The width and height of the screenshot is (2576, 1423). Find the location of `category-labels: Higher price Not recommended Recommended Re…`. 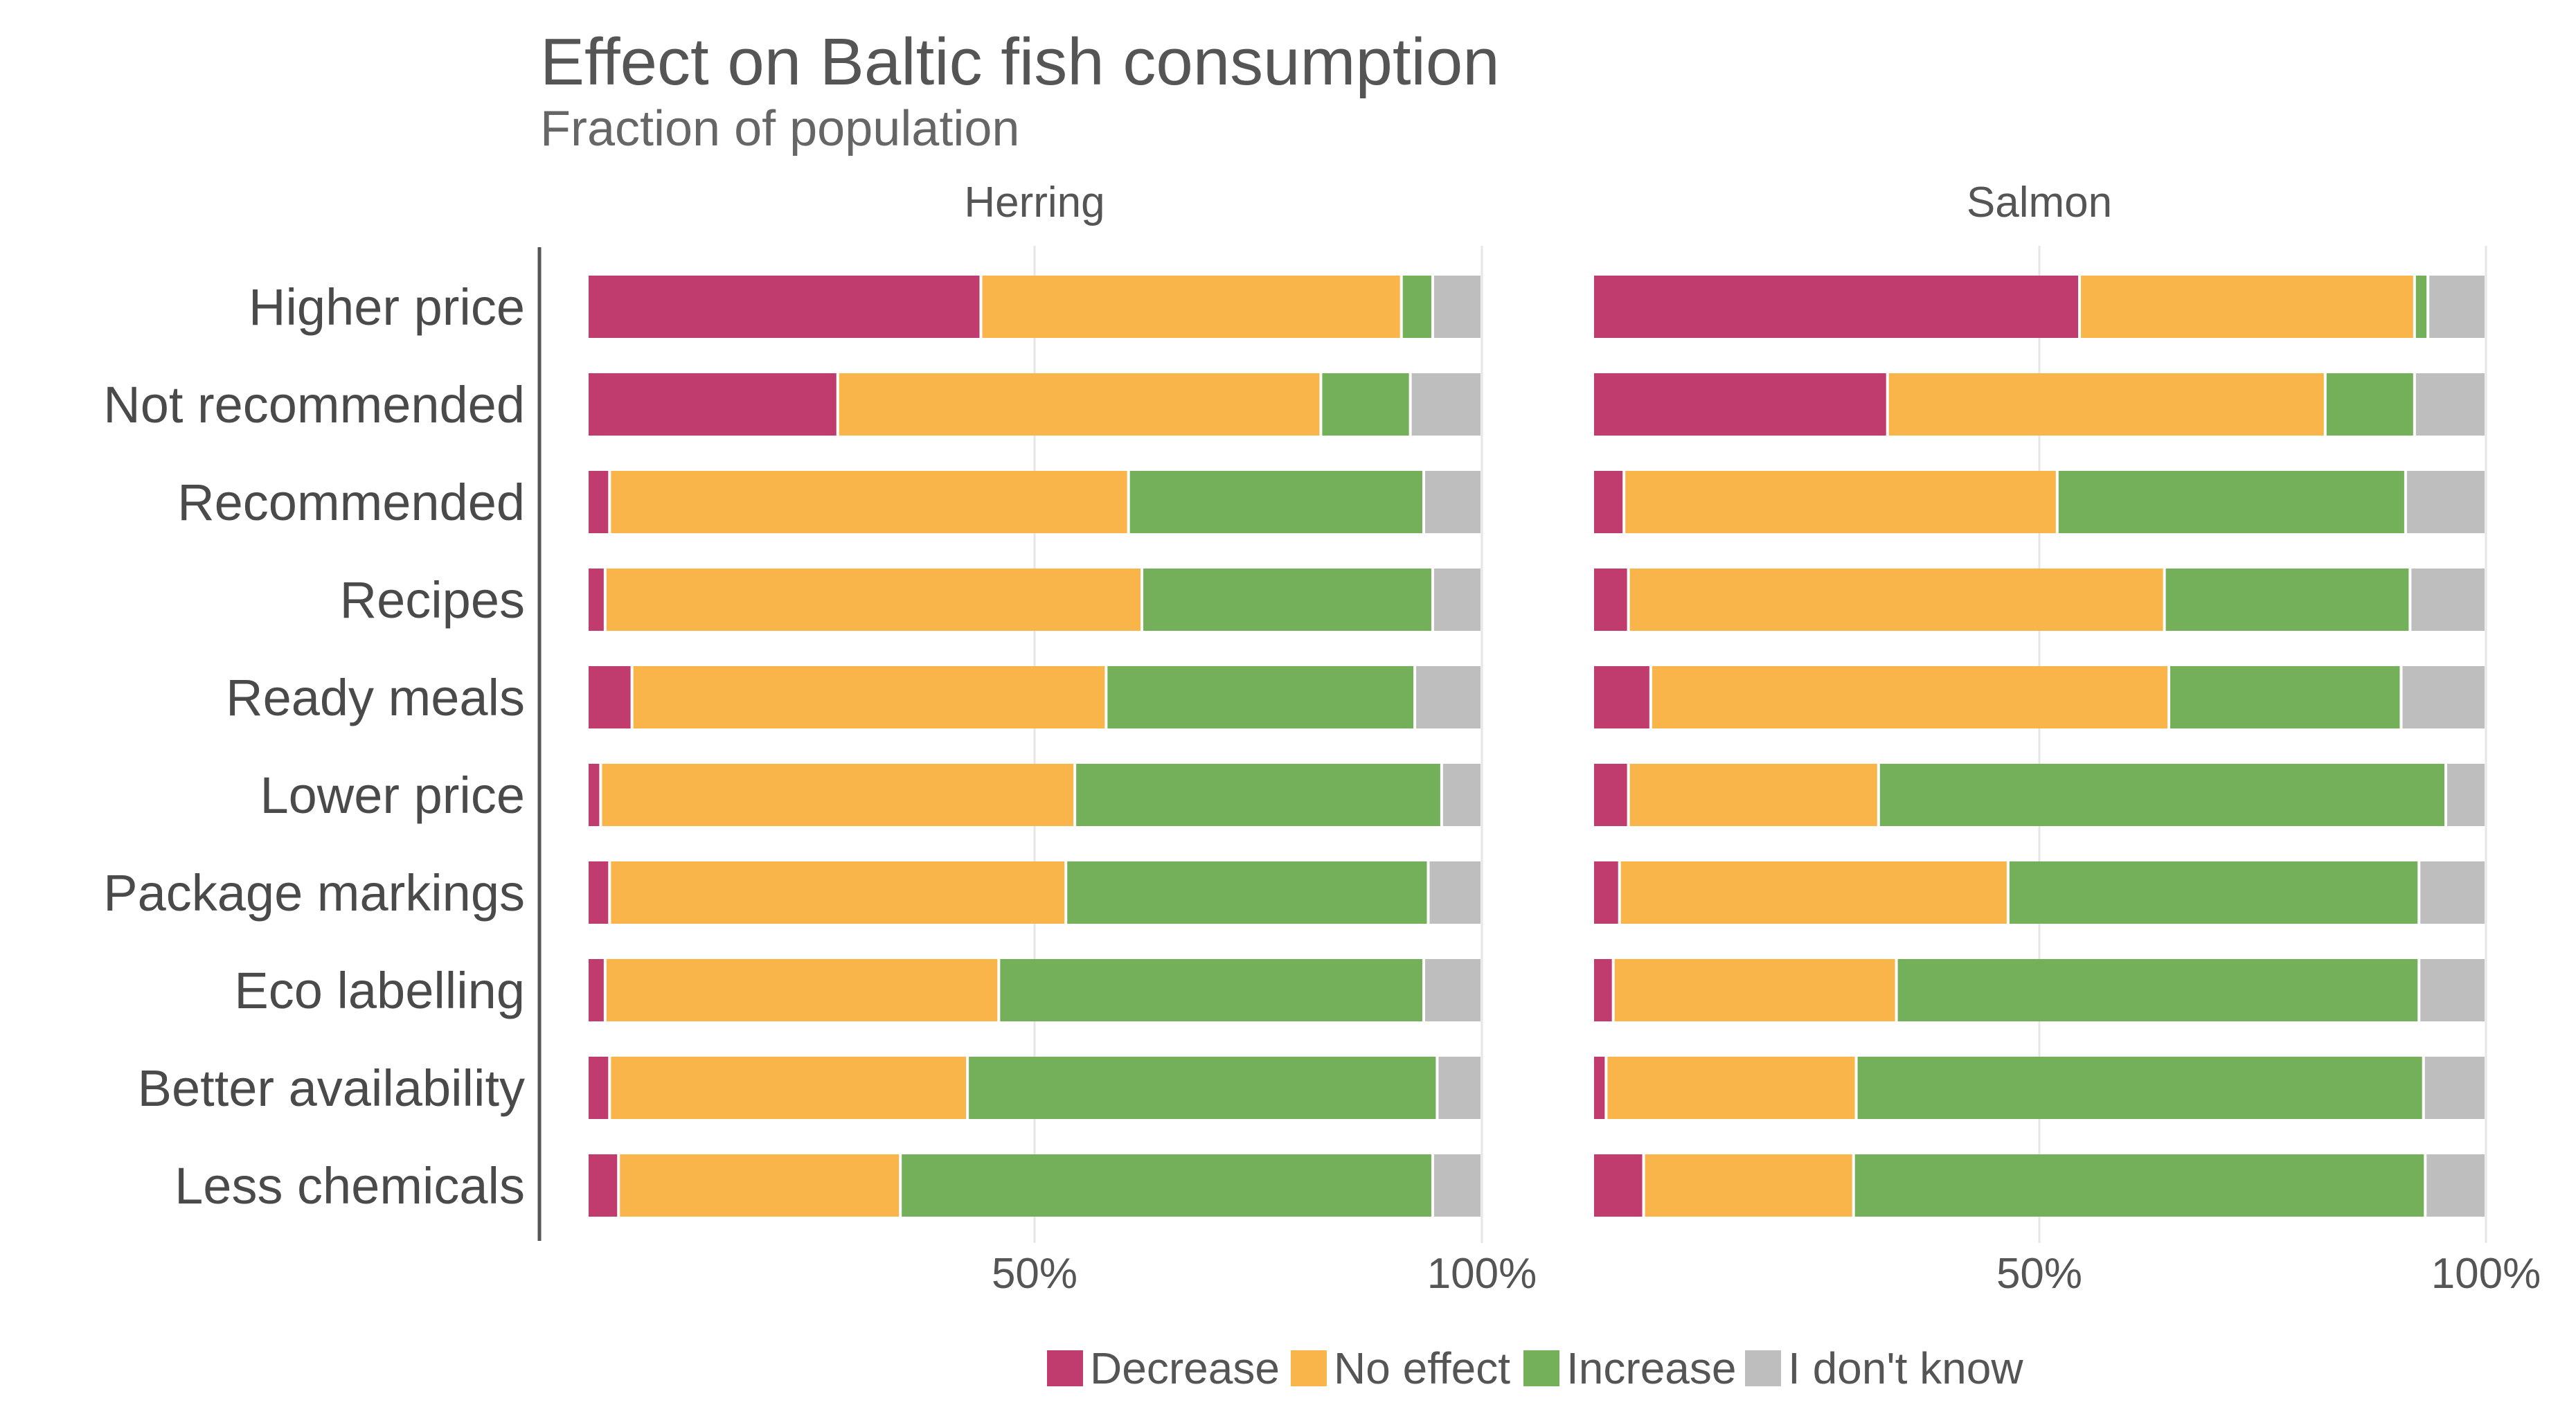

category-labels: Higher price Not recommended Recommended Re… is located at coordinates (314, 747).